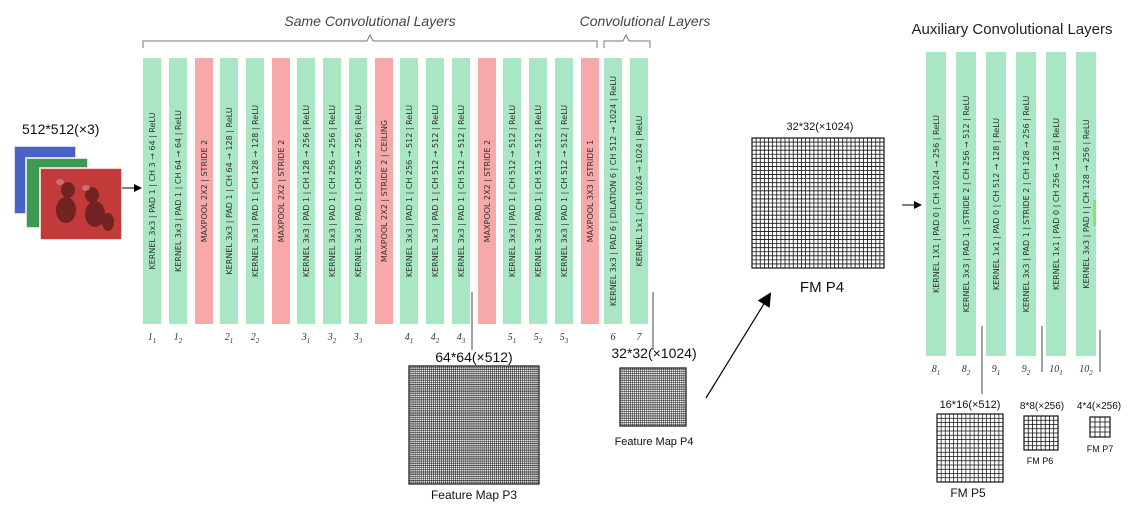 This screenshot has width=1148, height=510. I want to click on layer-index-8: 32, so click(332, 338).